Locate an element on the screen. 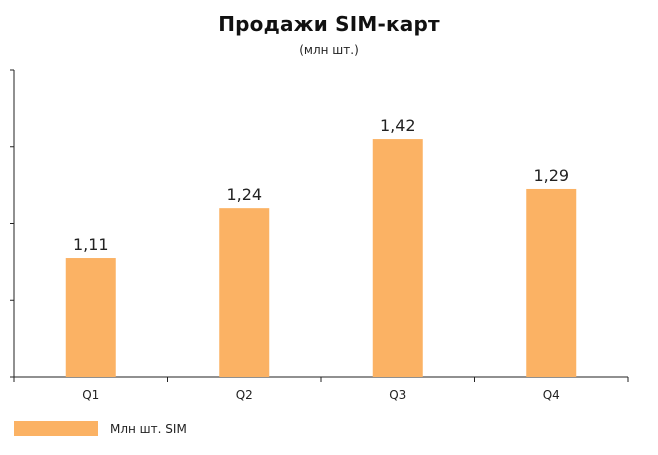  legend: Млн шт. SIM is located at coordinates (100, 428).